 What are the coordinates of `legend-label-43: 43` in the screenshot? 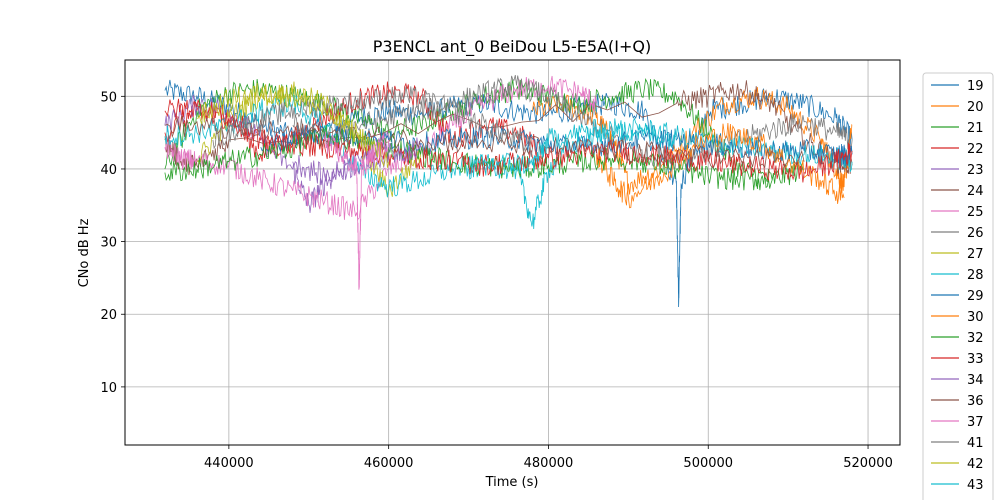 It's located at (975, 485).